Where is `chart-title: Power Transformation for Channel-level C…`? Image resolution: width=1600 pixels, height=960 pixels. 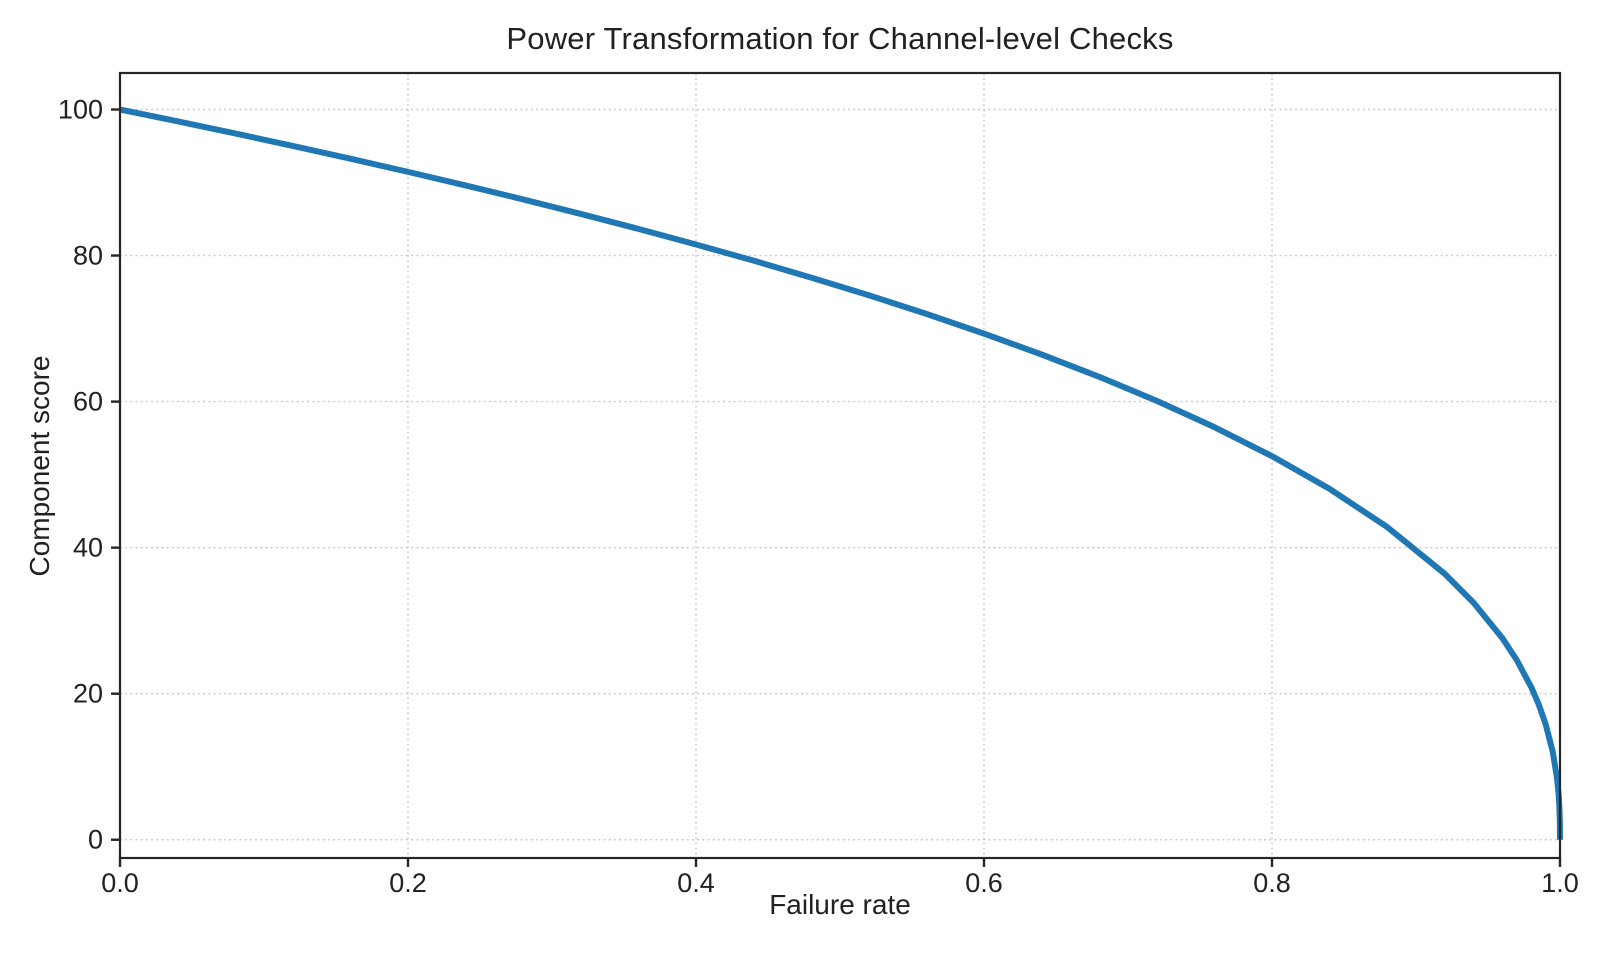
chart-title: Power Transformation for Channel-level C… is located at coordinates (840, 38).